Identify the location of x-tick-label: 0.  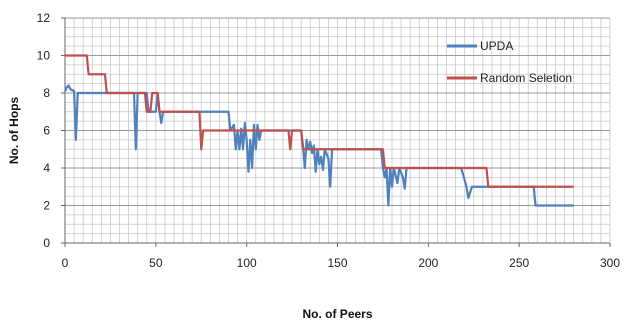
(65, 263).